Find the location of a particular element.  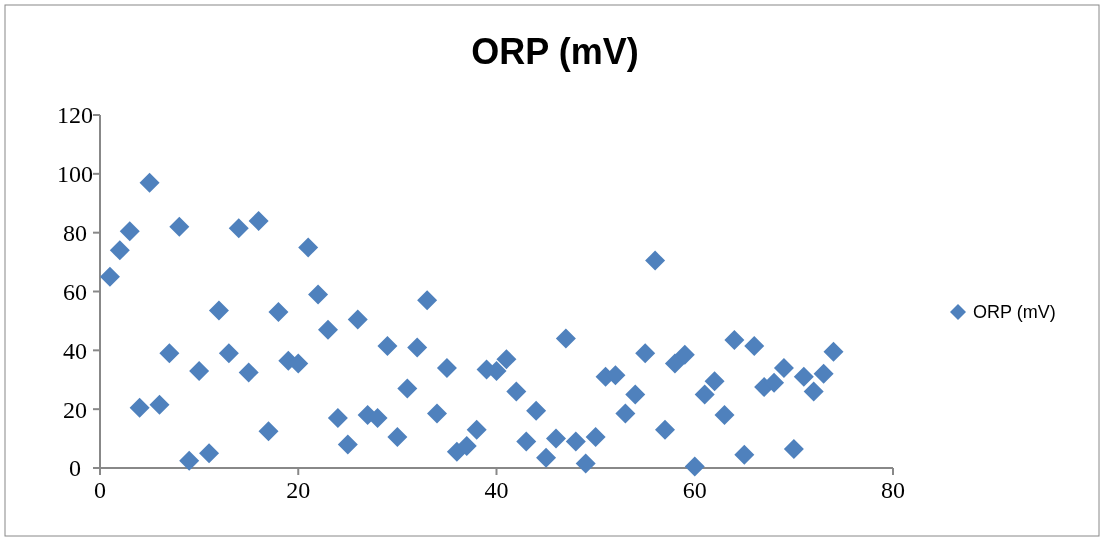

x-tick-label: 20 is located at coordinates (298, 490).